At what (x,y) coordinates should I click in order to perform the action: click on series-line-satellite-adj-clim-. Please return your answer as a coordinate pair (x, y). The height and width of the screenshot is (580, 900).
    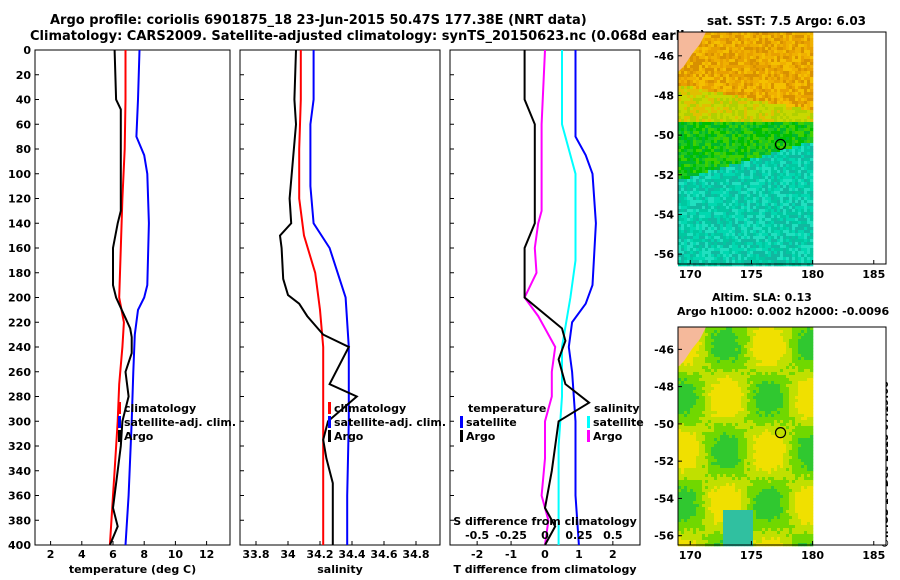
    Looking at the image, I should click on (329, 297).